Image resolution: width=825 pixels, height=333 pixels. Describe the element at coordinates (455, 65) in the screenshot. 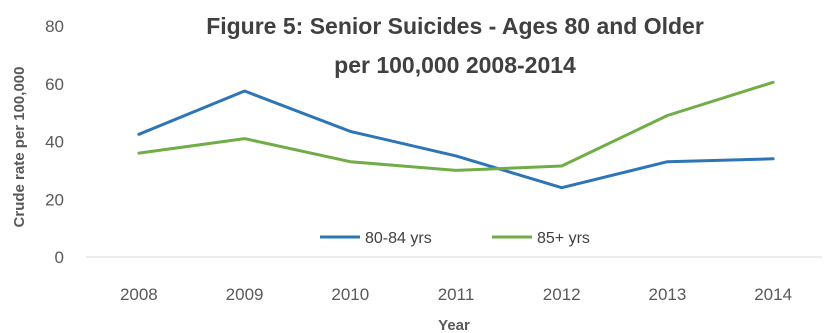

I see `chart-title-line-2: per 100,000 2008-2014` at that location.